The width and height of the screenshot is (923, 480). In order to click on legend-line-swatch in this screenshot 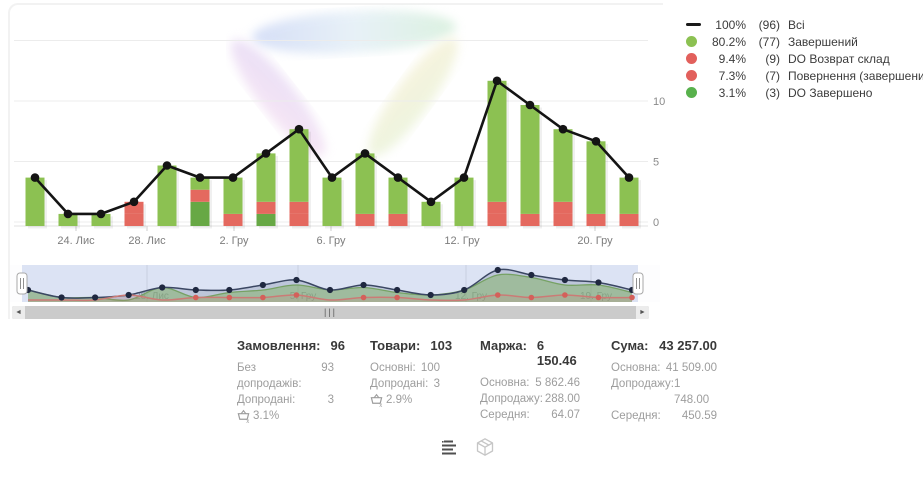, I will do `click(695, 24)`.